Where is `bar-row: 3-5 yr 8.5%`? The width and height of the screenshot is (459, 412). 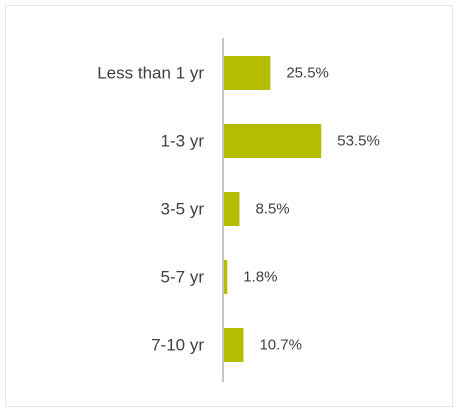 bar-row: 3-5 yr 8.5% is located at coordinates (225, 209).